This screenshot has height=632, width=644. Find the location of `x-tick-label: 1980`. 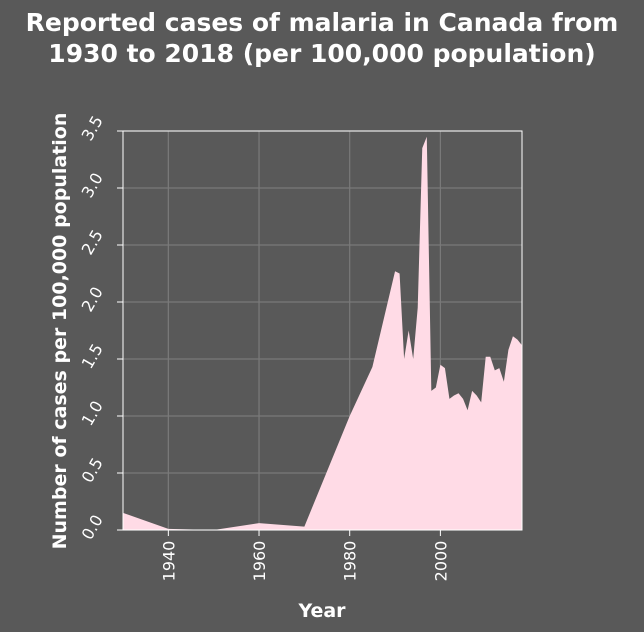

x-tick-label: 1980 is located at coordinates (350, 561).